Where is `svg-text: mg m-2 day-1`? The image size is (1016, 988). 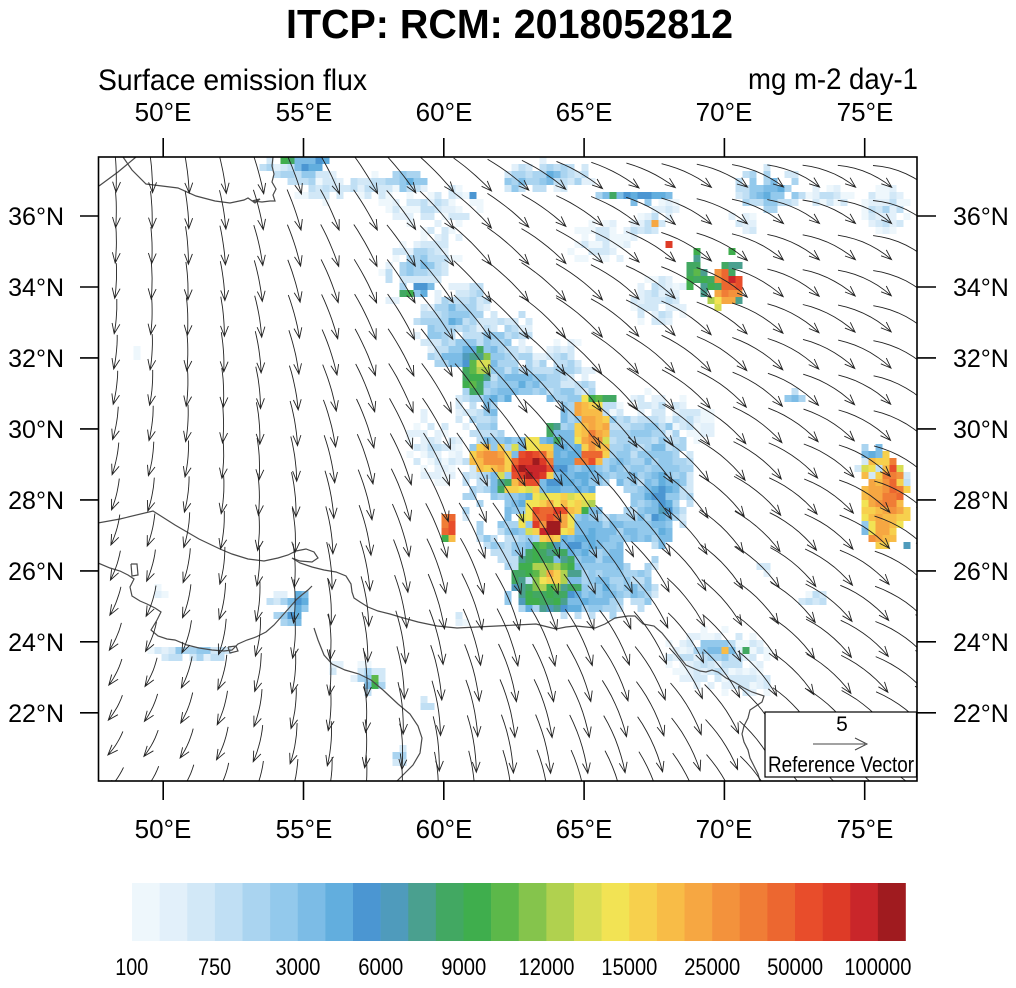
svg-text: mg m-2 day-1 is located at coordinates (833, 79).